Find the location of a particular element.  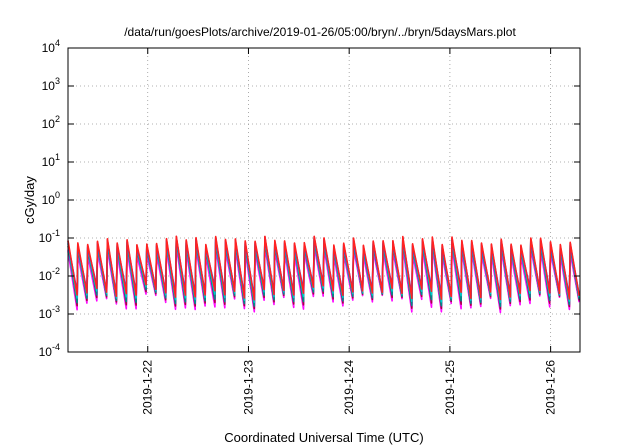

y-tick-label: 10² is located at coordinates (51, 122).